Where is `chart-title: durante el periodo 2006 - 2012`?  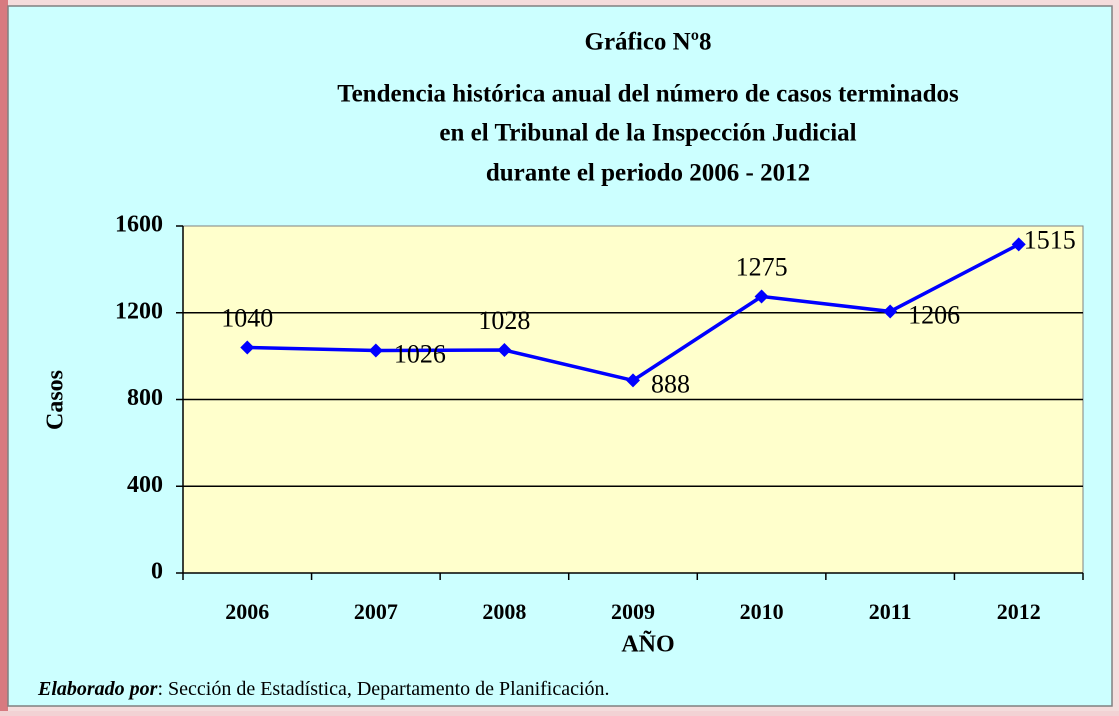
chart-title: durante el periodo 2006 - 2012 is located at coordinates (648, 173).